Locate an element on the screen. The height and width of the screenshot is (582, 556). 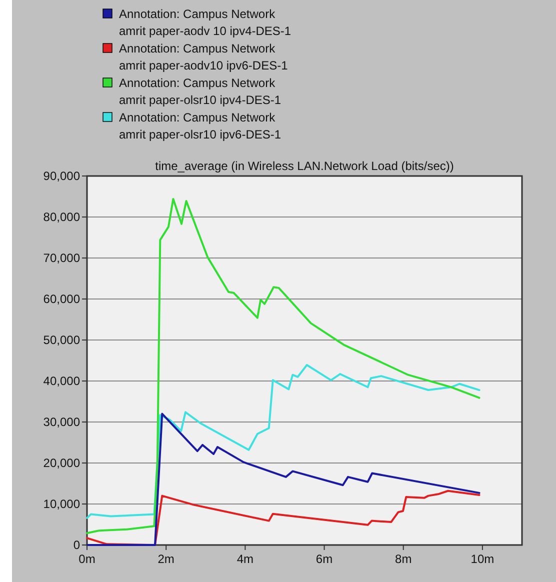
line-series is located at coordinates (283, 518).